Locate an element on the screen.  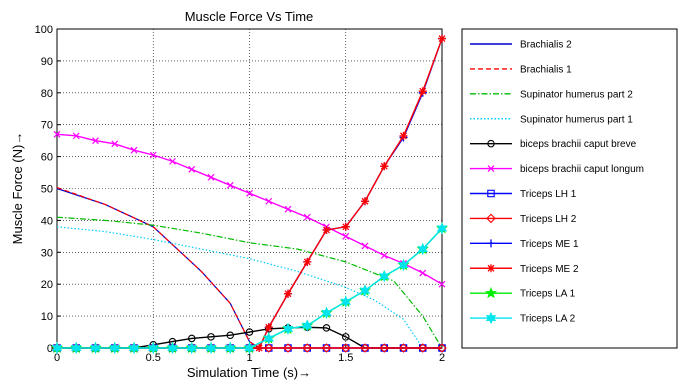
legend-entry: biceps brachii caput breve is located at coordinates (553, 144).